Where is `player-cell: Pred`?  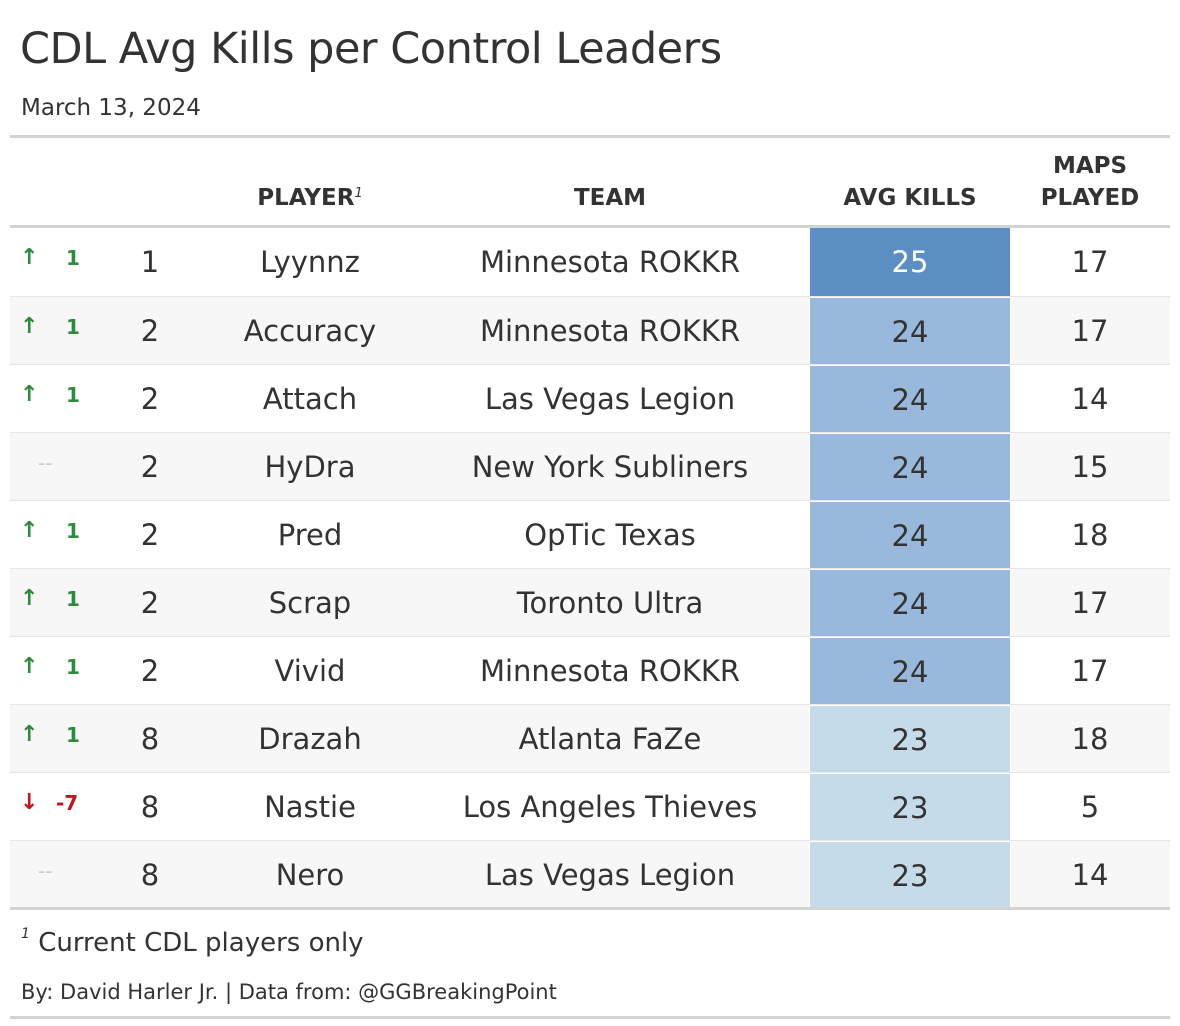
player-cell: Pred is located at coordinates (310, 535).